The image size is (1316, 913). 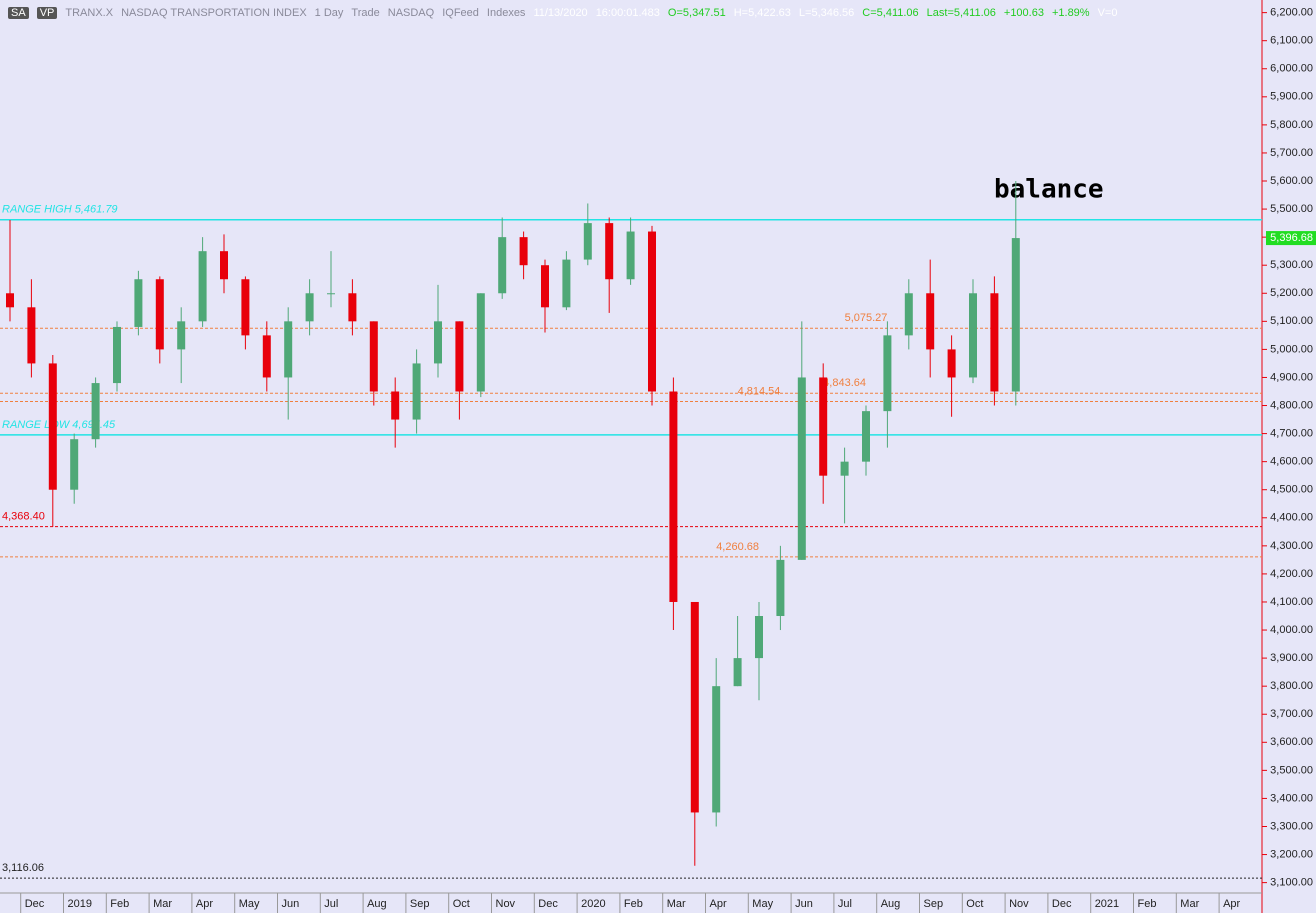 What do you see at coordinates (249, 904) in the screenshot?
I see `x-tick-label: May` at bounding box center [249, 904].